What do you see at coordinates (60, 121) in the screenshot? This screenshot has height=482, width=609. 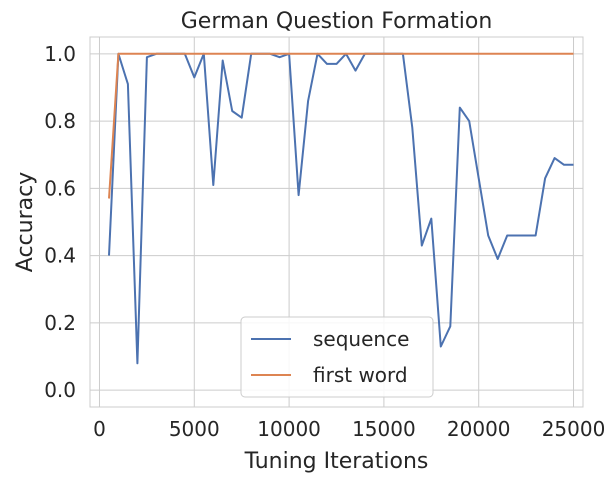 I see `y-tick-label: 0.8` at bounding box center [60, 121].